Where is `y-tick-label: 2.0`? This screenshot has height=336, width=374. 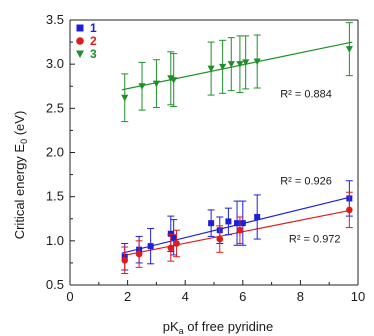
y-tick-label: 2.0 is located at coordinates (55, 152).